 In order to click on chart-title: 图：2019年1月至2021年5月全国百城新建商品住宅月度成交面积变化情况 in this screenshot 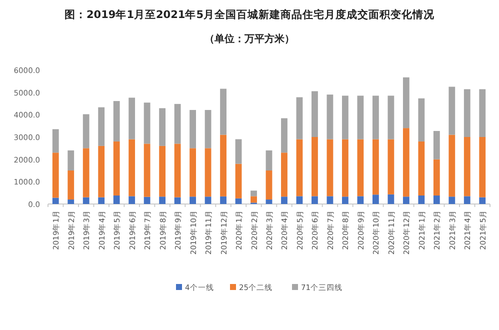, I will do `click(250, 14)`.